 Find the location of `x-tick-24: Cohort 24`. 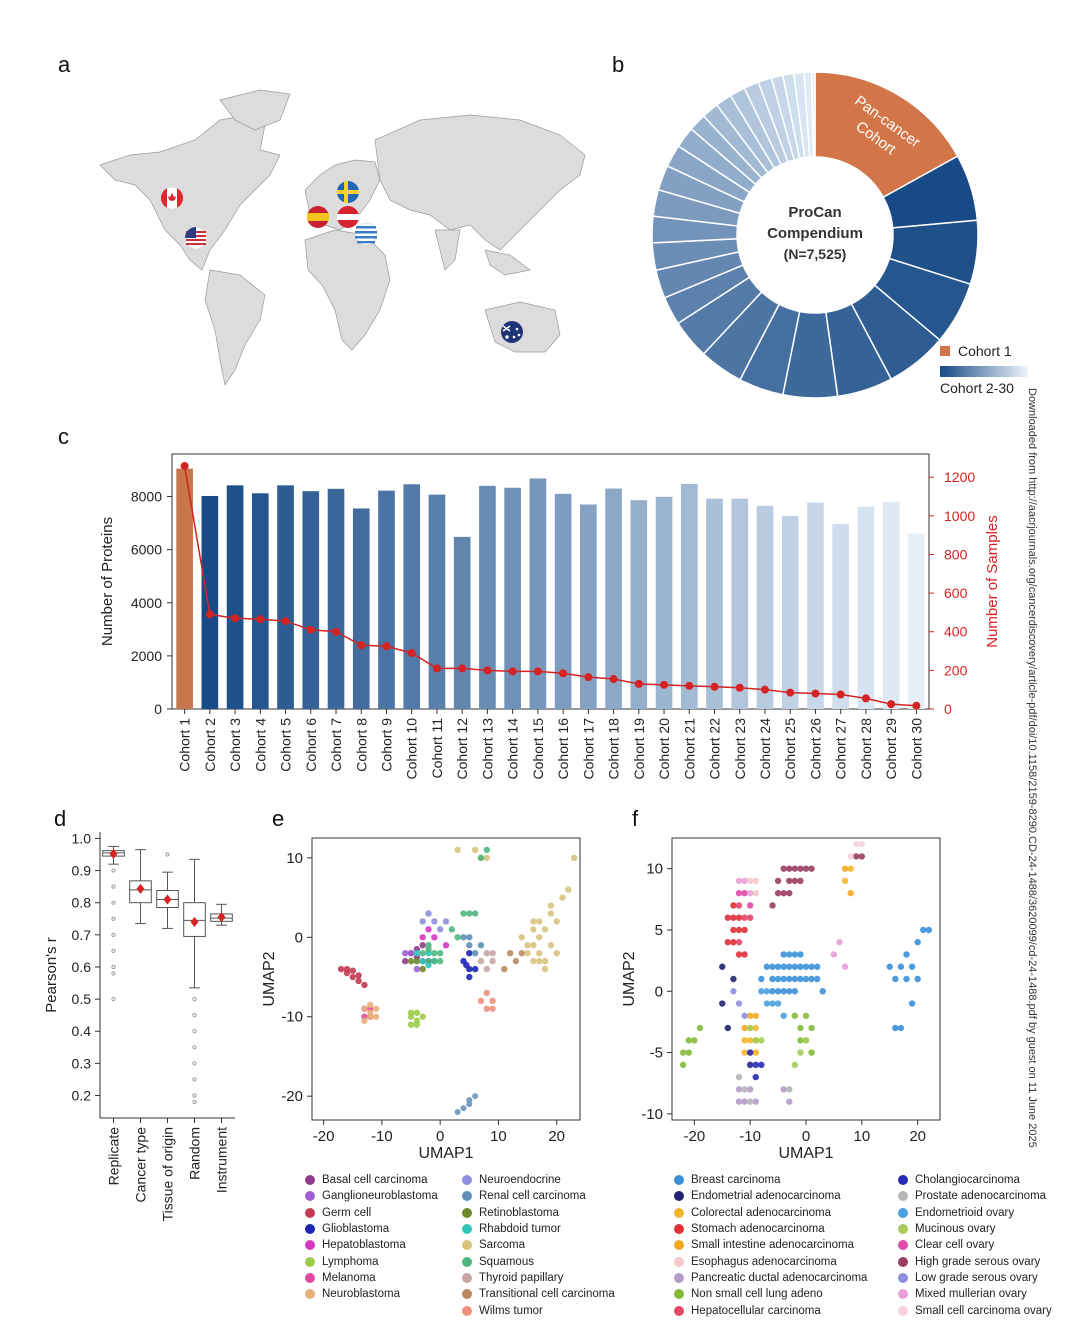

x-tick-24: Cohort 24 is located at coordinates (765, 749).